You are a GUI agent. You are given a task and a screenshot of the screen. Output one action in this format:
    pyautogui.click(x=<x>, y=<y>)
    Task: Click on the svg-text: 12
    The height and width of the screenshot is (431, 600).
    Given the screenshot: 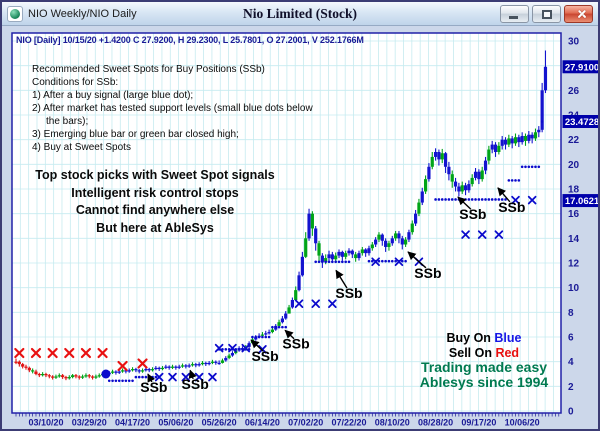 What is the action you would take?
    pyautogui.click(x=574, y=264)
    